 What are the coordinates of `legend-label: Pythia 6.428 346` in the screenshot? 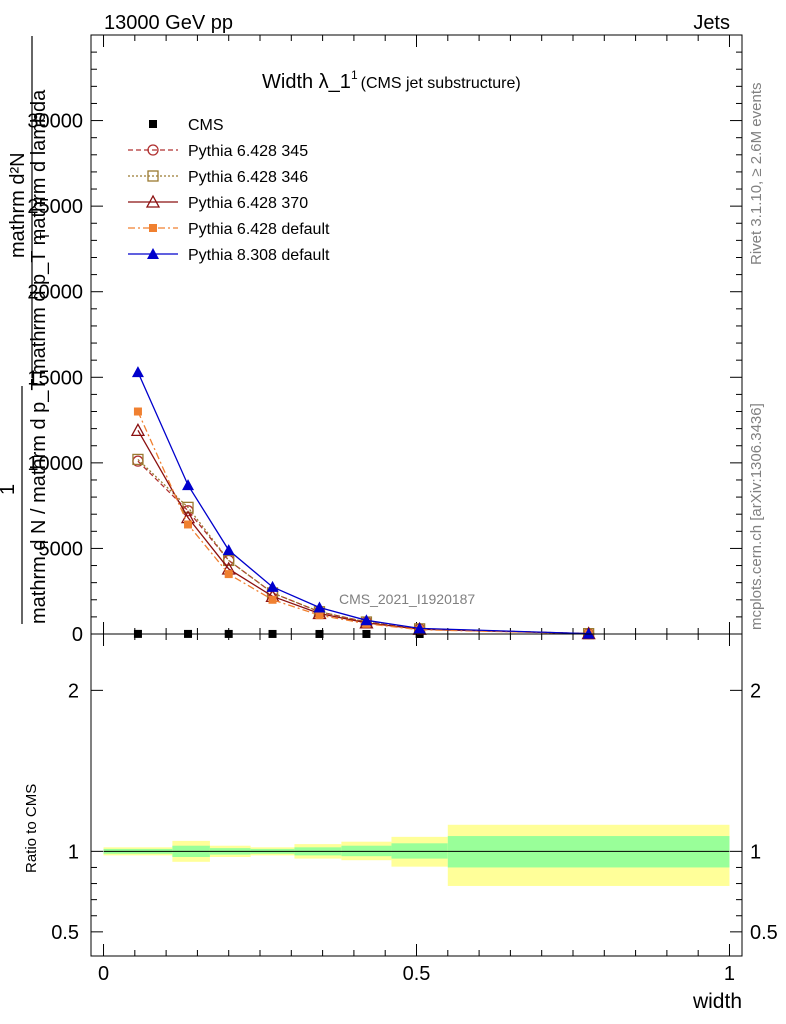 It's located at (248, 177).